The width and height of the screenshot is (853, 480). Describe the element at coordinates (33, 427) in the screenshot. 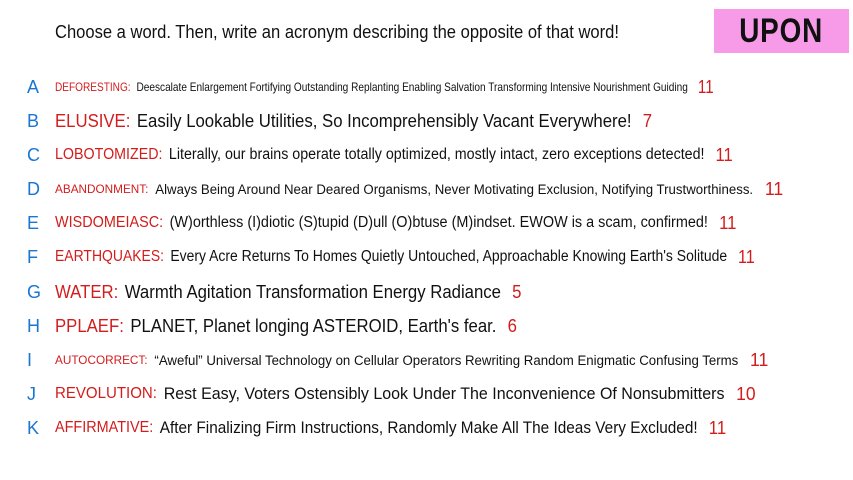

I see `entry-letter: K` at that location.